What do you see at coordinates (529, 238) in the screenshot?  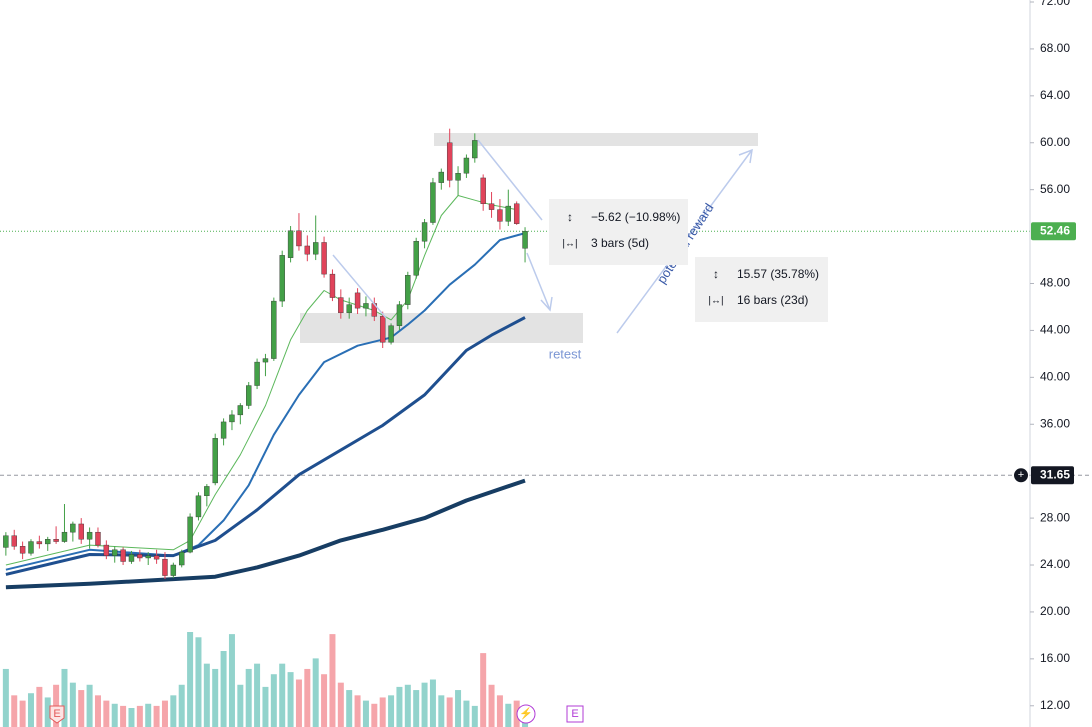 I see `zones` at bounding box center [529, 238].